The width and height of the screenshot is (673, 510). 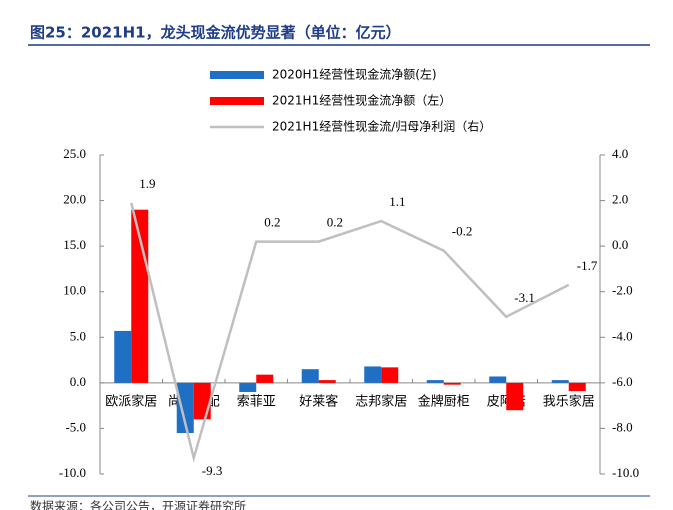 I want to click on y2-tick-label: 0.0, so click(x=620, y=244).